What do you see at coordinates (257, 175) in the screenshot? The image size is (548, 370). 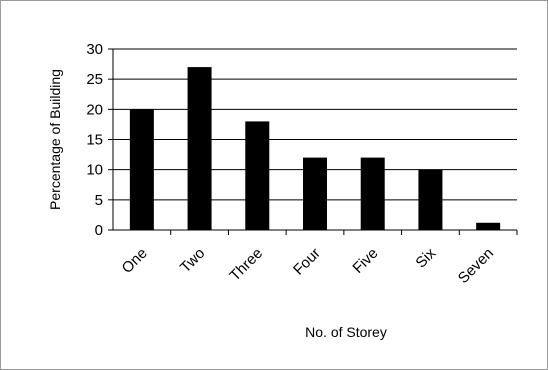 I see `bar-three` at bounding box center [257, 175].